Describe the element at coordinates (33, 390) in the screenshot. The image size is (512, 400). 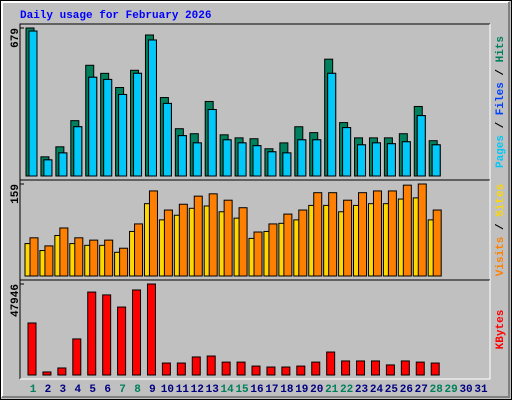
I see `x-tick-label: 1` at that location.